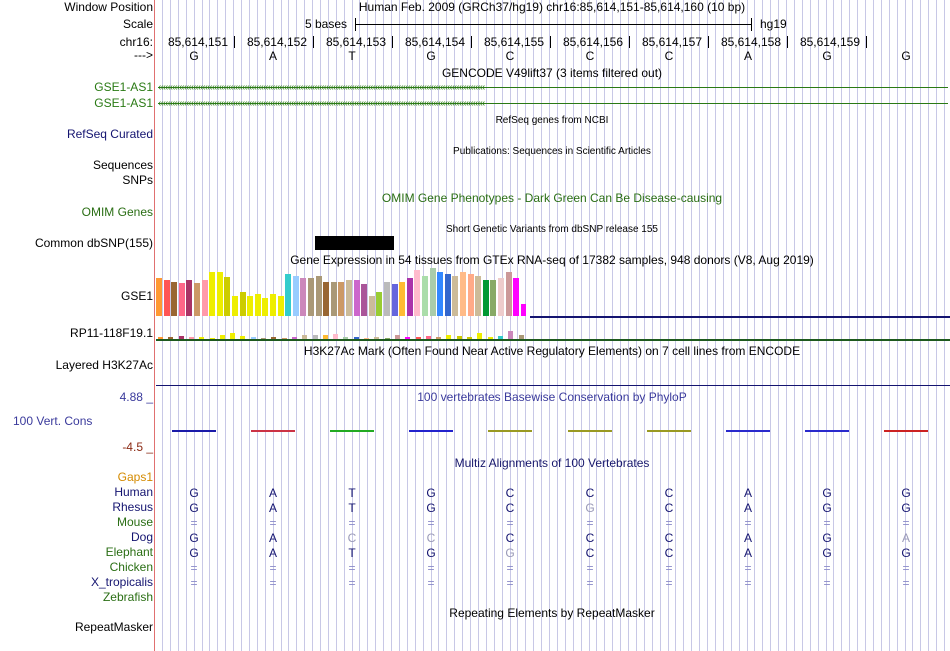 This screenshot has width=950, height=651. What do you see at coordinates (122, 165) in the screenshot?
I see `sequences-track-label: Sequences` at bounding box center [122, 165].